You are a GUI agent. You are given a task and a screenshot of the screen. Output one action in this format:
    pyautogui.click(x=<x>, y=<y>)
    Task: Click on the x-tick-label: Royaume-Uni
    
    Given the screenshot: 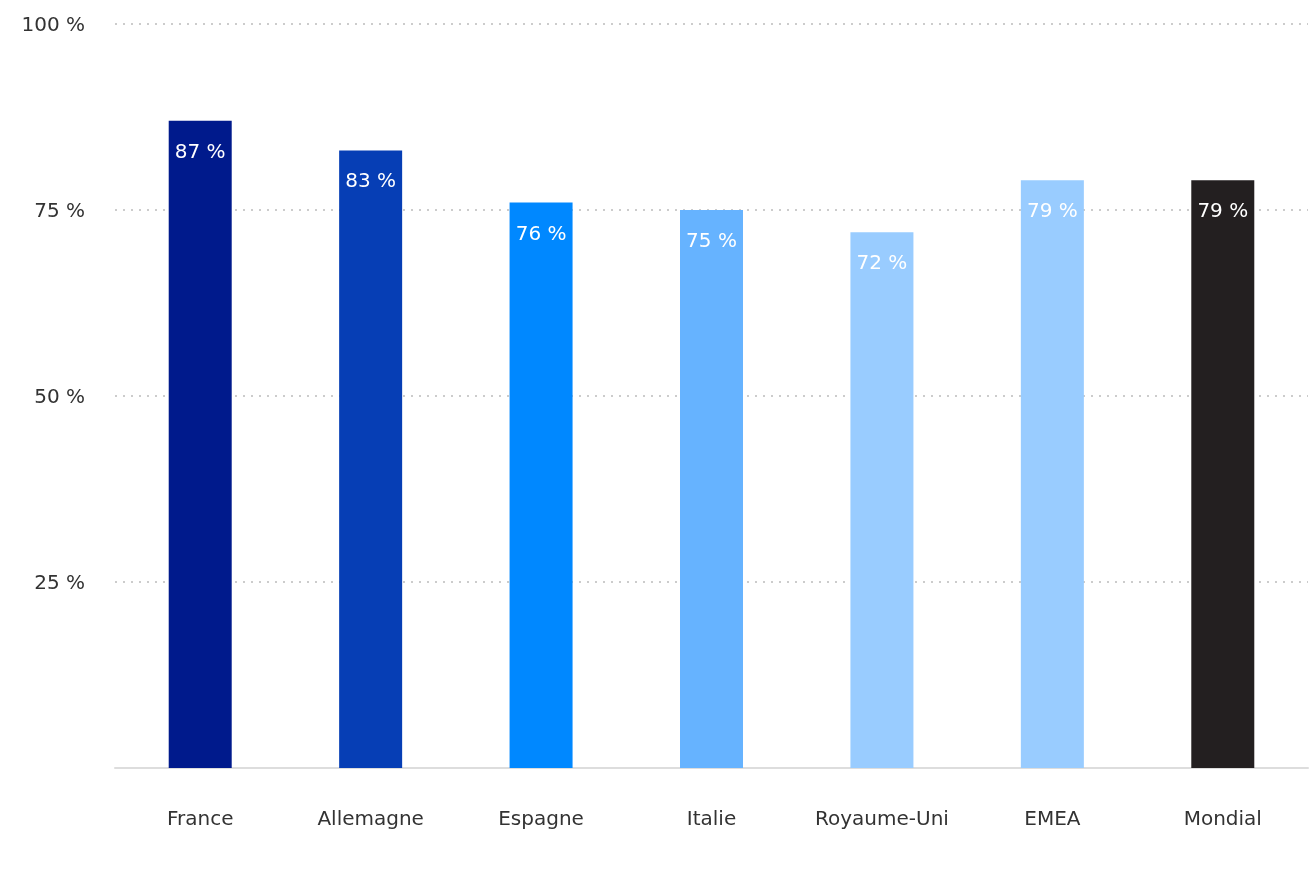 What is the action you would take?
    pyautogui.click(x=881, y=818)
    